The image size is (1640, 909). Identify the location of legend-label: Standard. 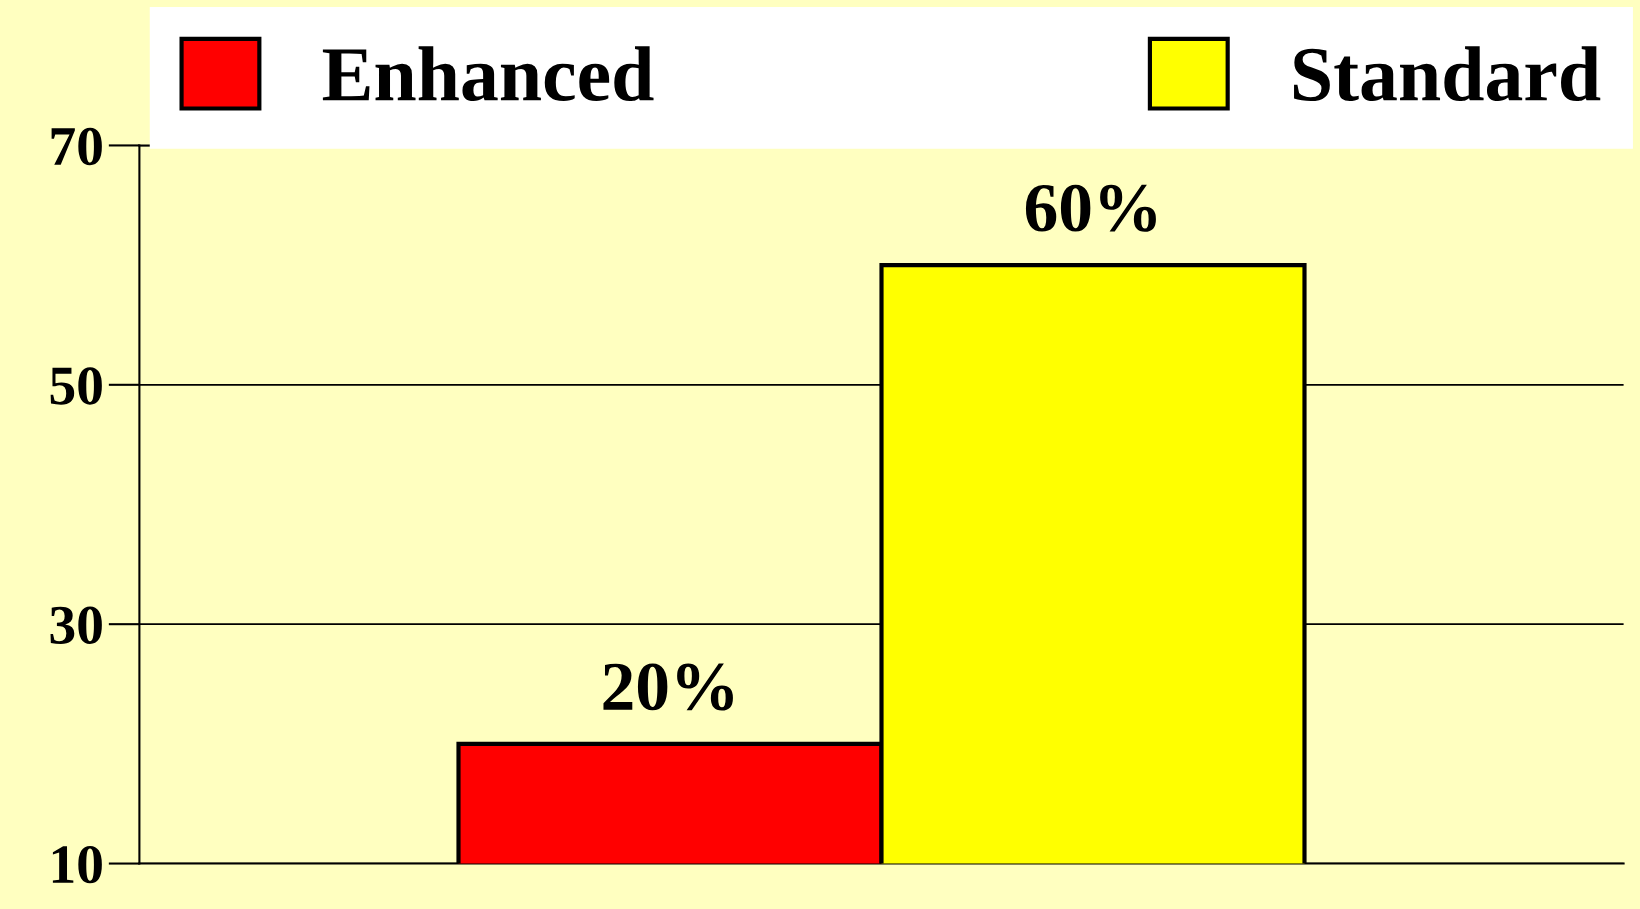
(1447, 74).